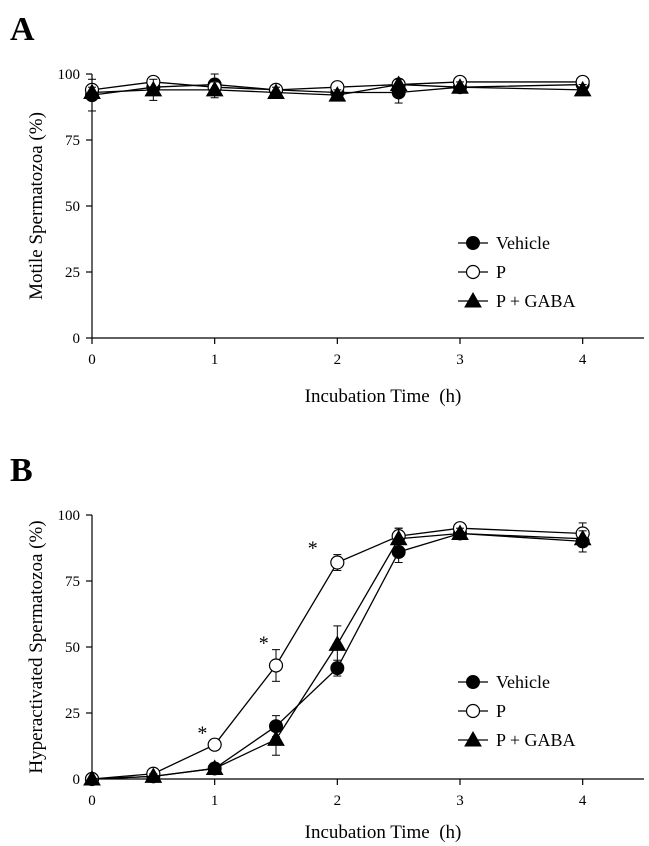 This screenshot has width=649, height=846. I want to click on y-axis-label: Hyperactivated Spermatozoa (%), so click(36, 646).